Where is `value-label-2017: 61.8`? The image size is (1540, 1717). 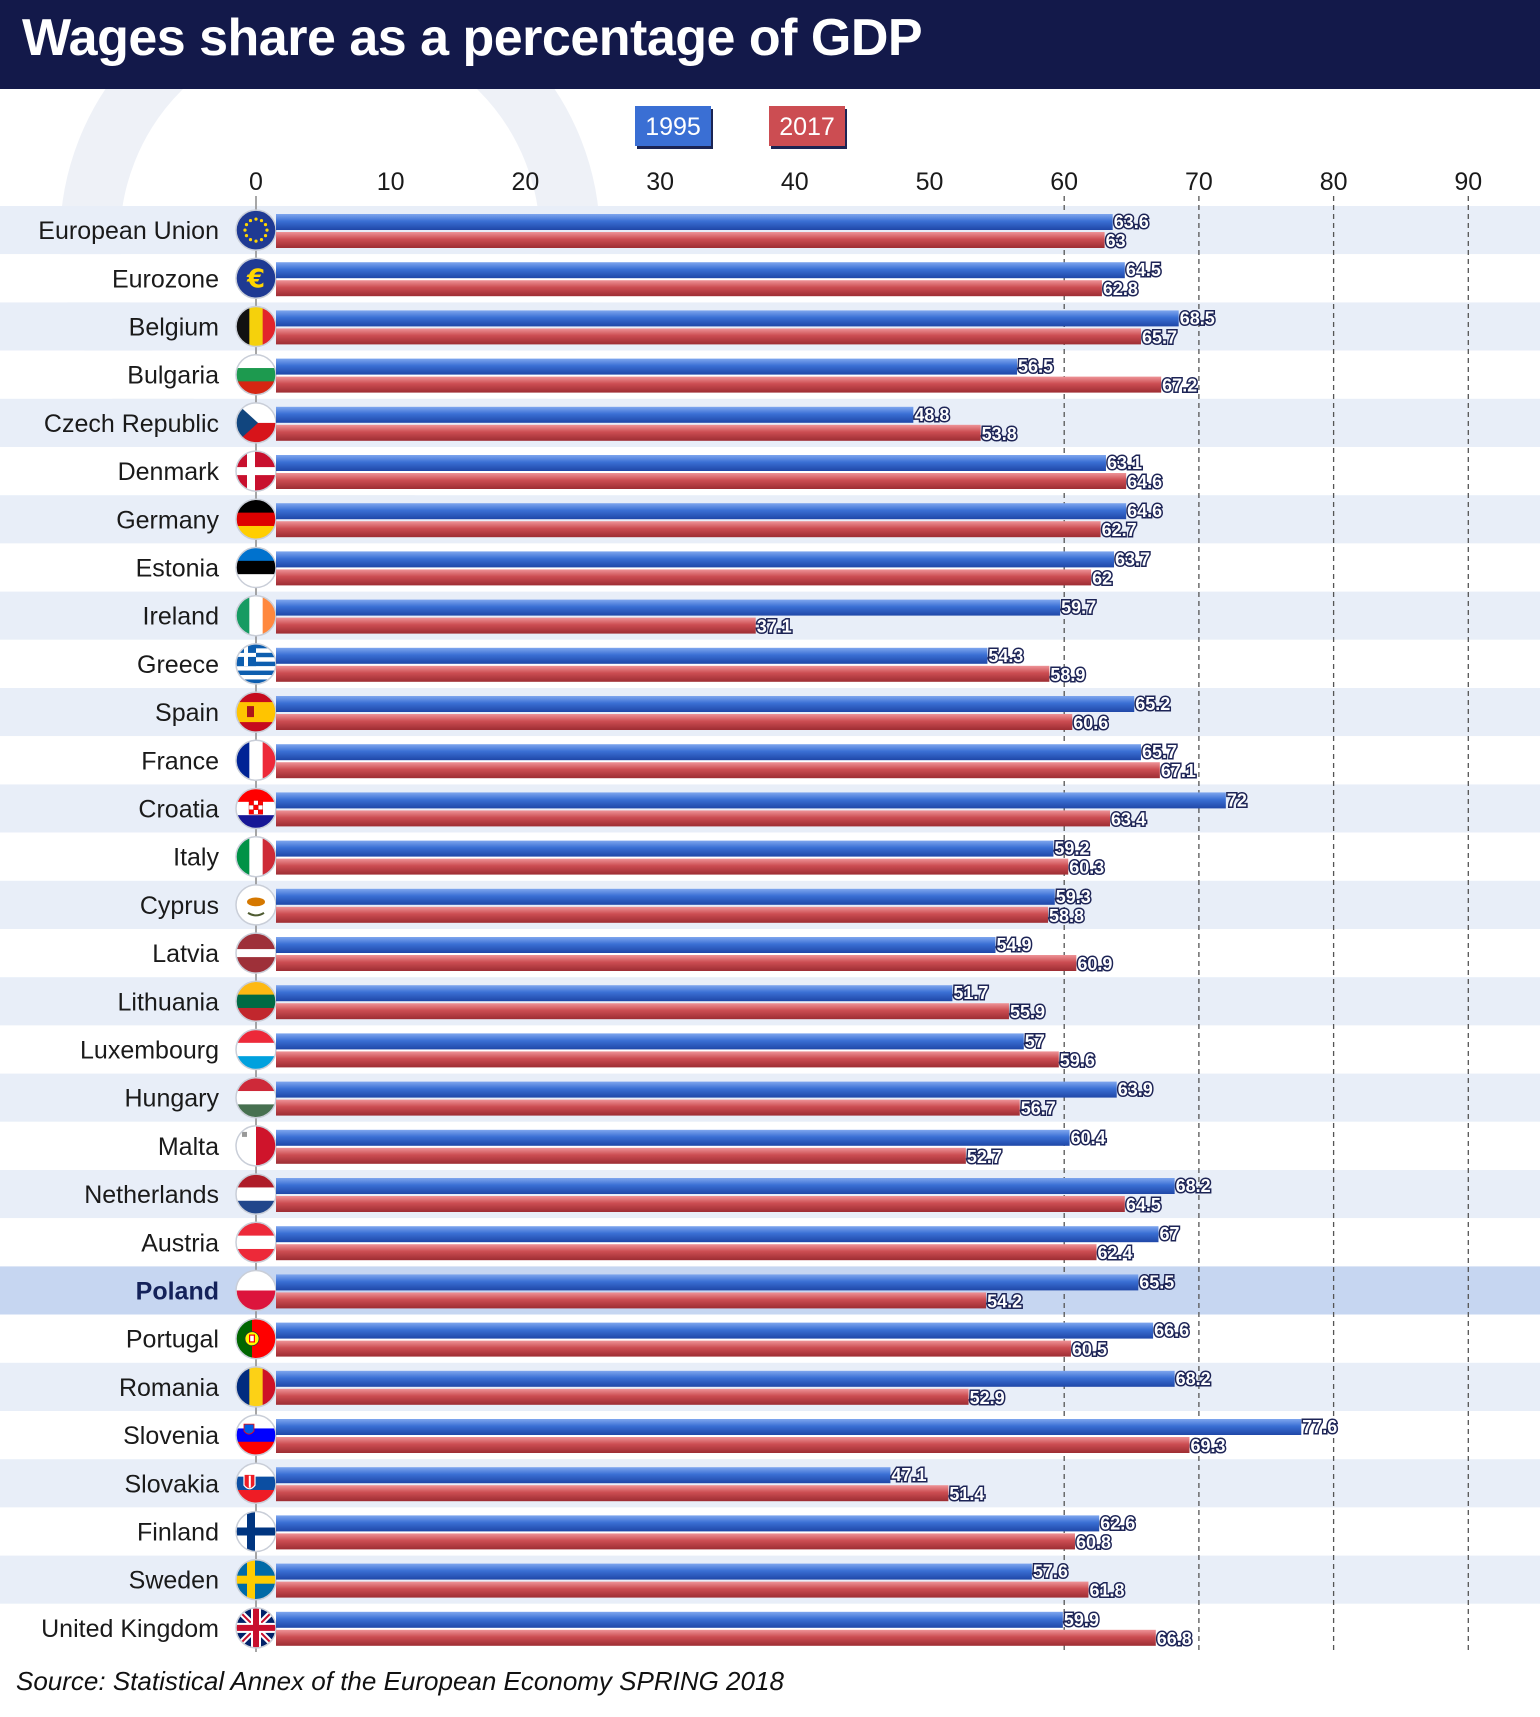 value-label-2017: 61.8 is located at coordinates (1106, 1591).